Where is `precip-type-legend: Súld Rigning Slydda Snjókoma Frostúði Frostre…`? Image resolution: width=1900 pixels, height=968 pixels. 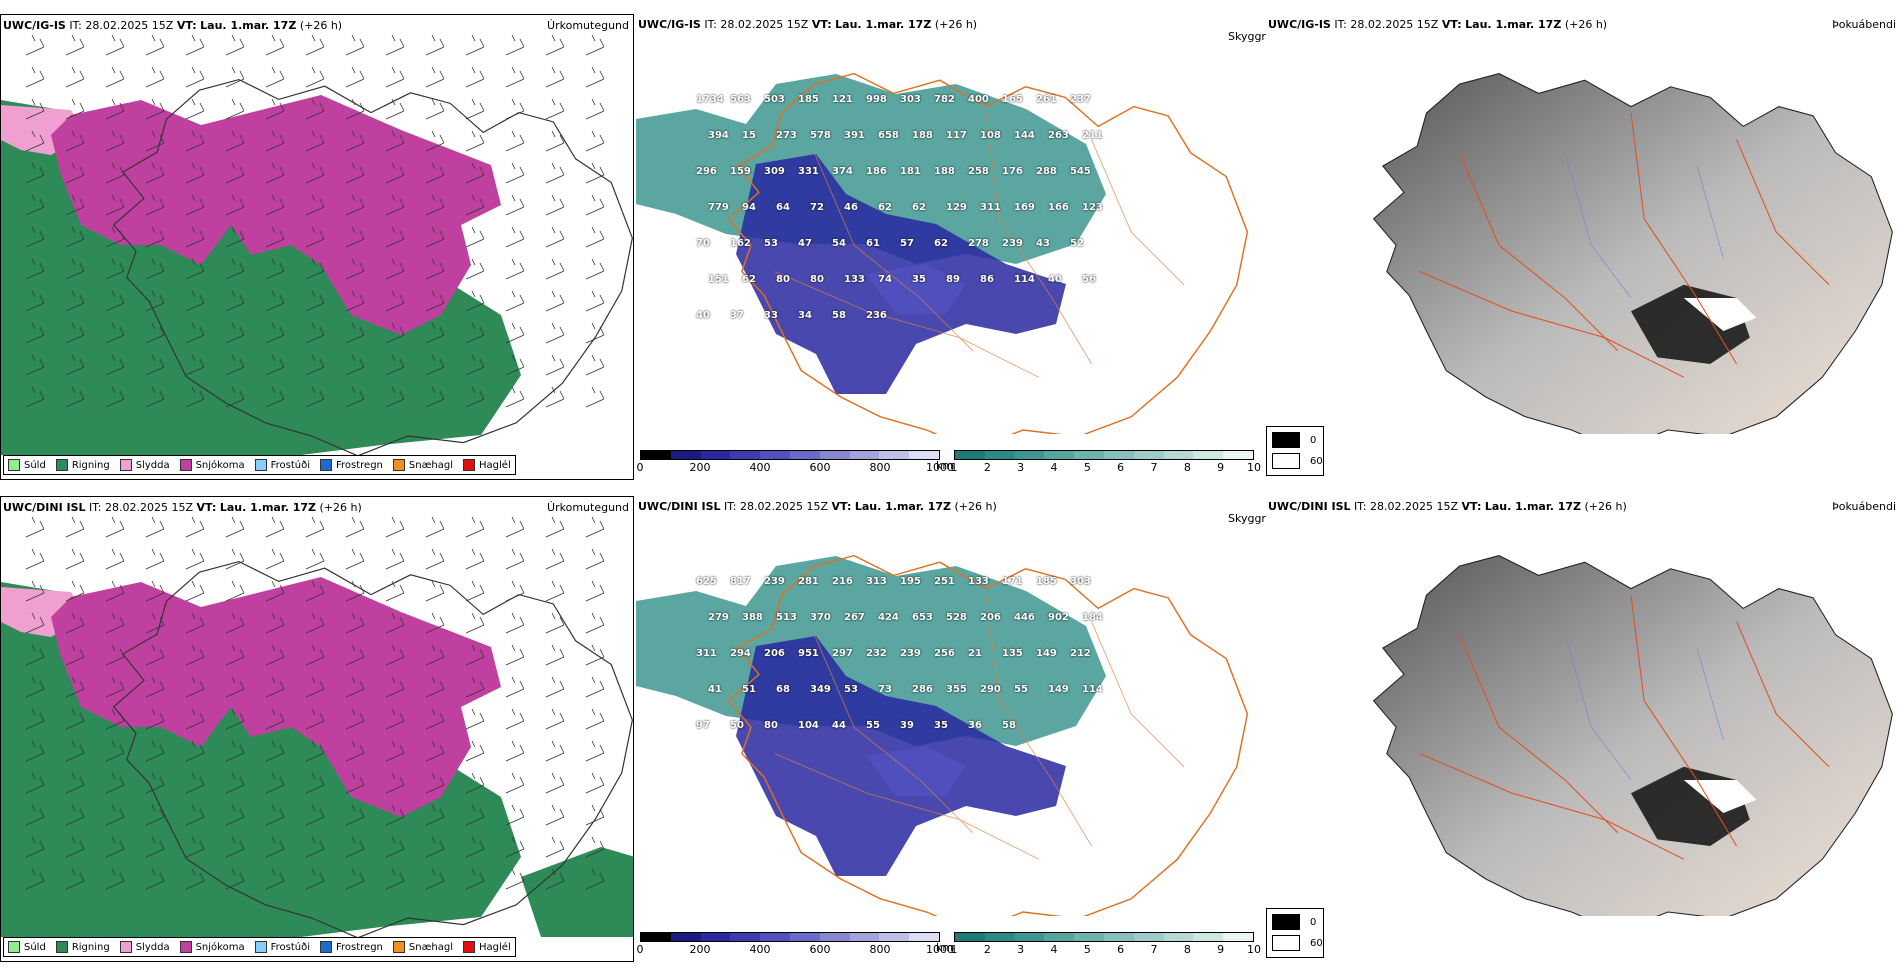
precip-type-legend: Súld Rigning Slydda Snjókoma Frostúði Frostre… is located at coordinates (259, 947).